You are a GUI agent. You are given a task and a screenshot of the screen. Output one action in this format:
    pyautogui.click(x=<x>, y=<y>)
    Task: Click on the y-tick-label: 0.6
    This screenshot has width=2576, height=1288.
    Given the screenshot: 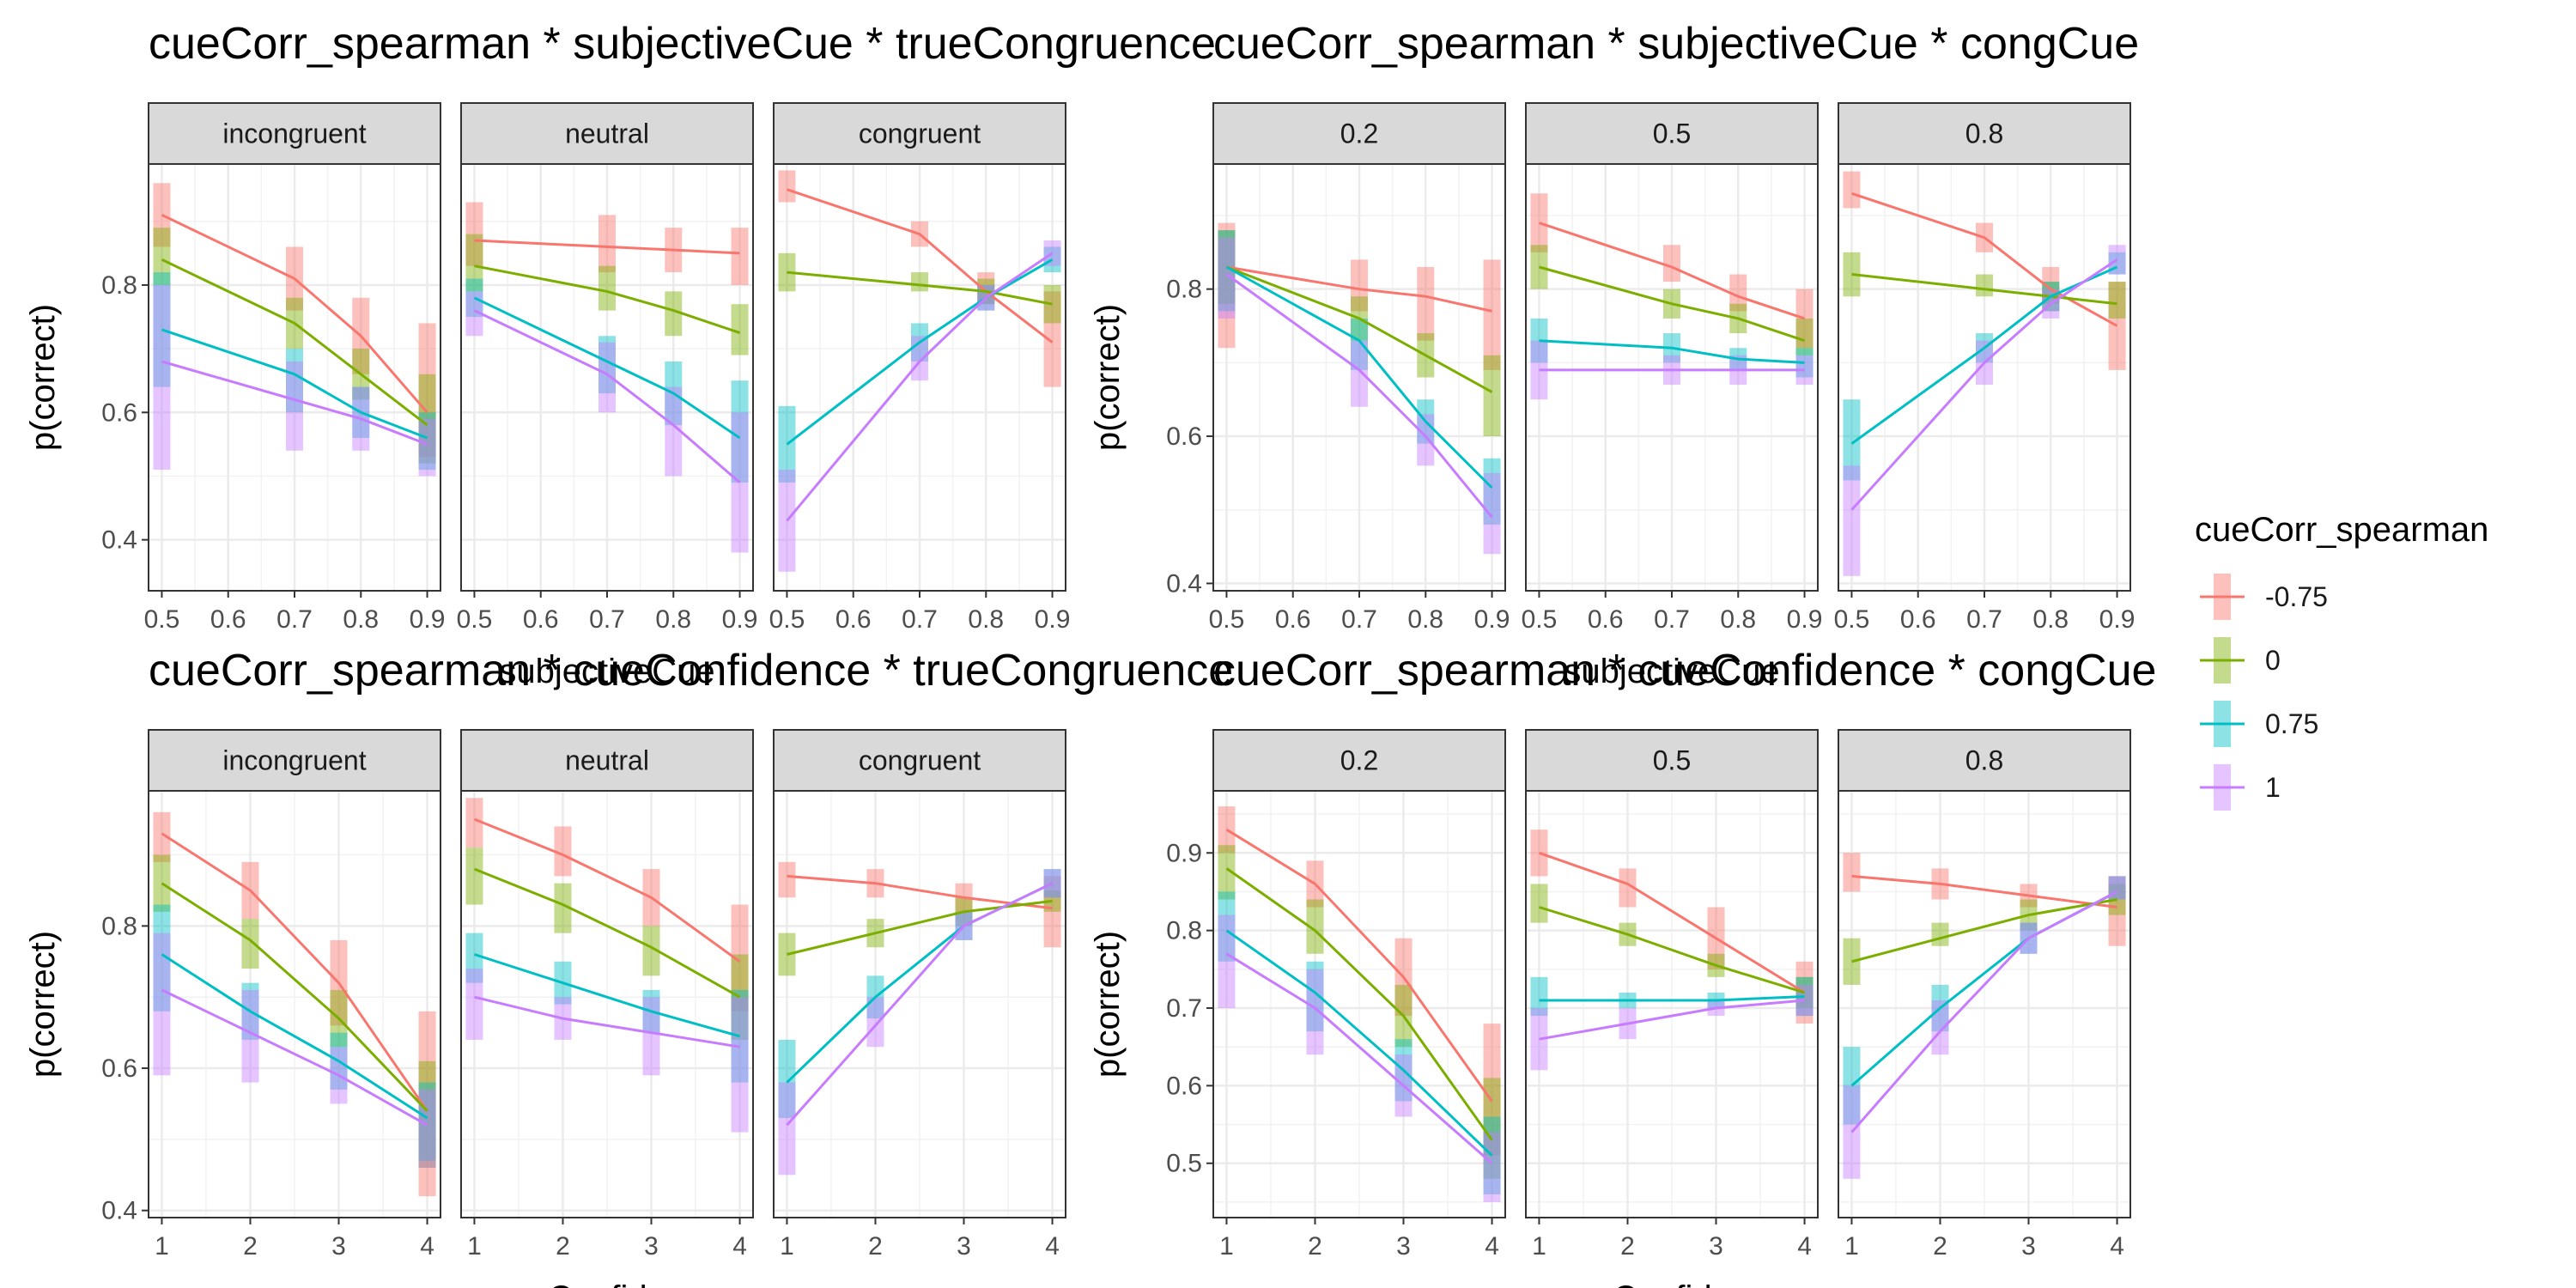 What is the action you would take?
    pyautogui.click(x=1184, y=1086)
    